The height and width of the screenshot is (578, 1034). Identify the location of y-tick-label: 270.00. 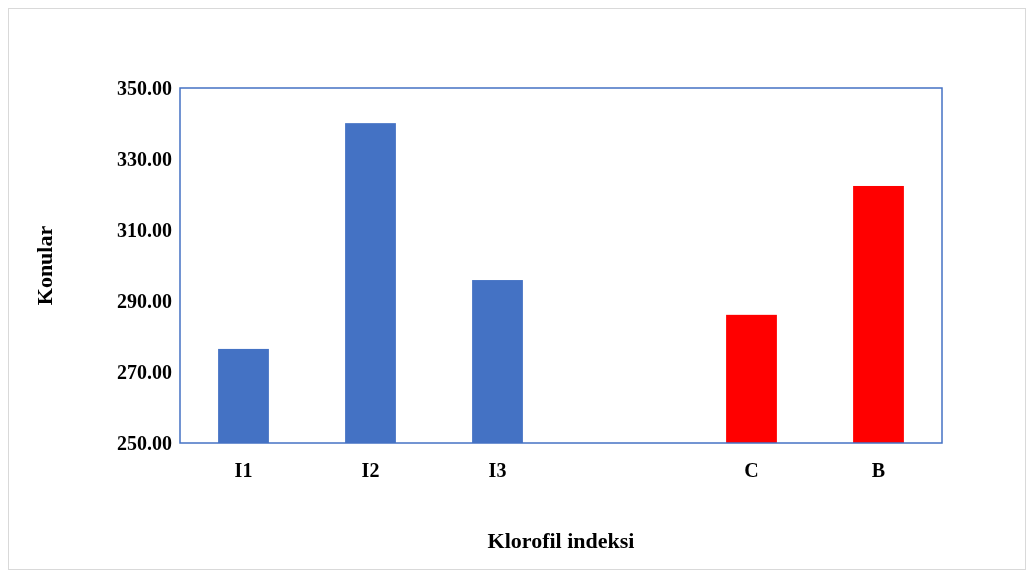
(144, 372).